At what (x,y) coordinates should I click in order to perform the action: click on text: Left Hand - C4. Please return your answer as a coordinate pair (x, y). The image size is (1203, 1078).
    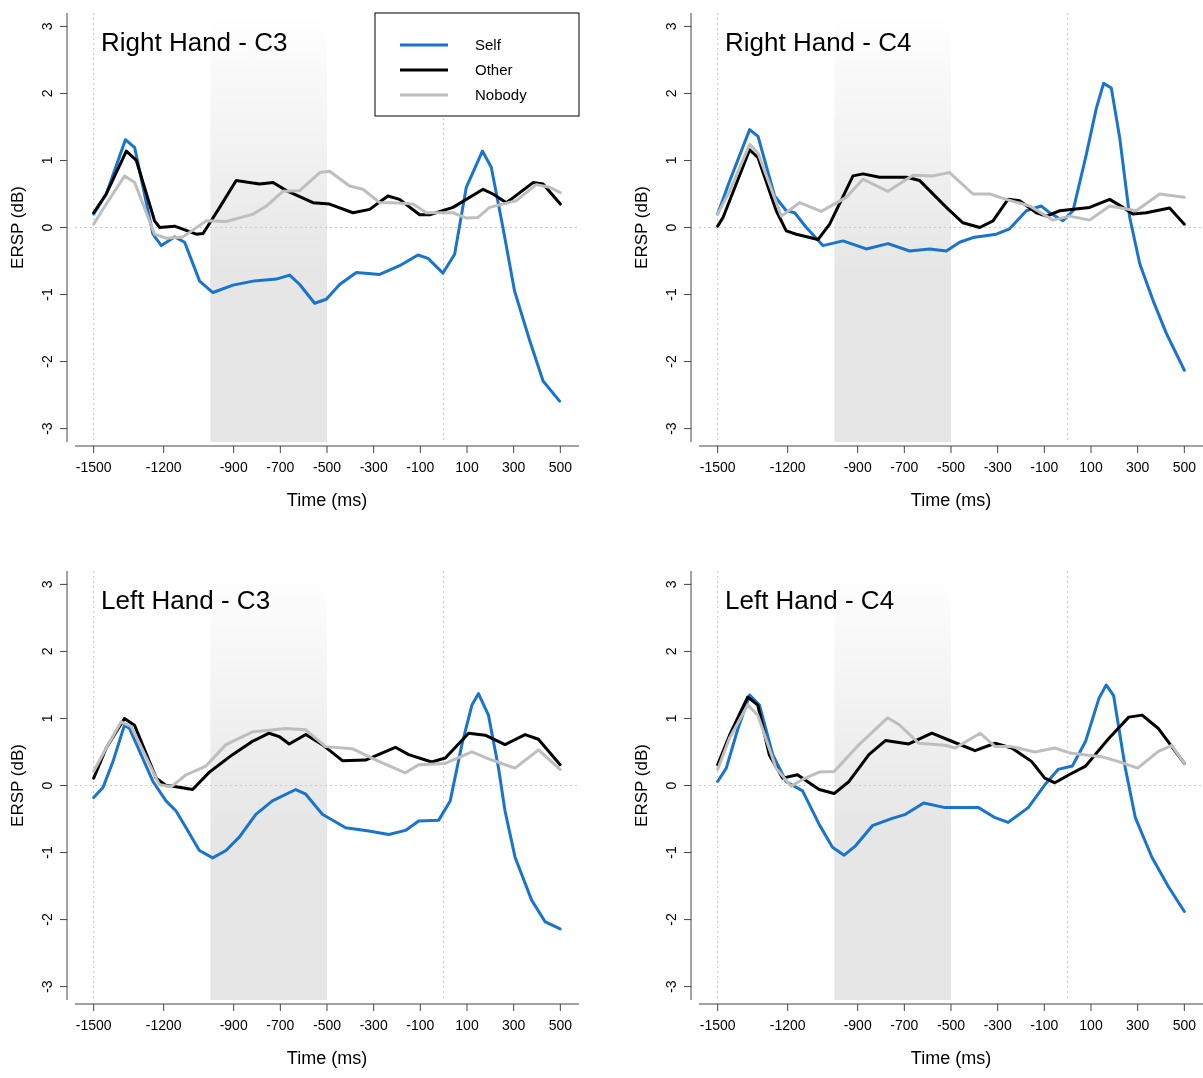
    Looking at the image, I should click on (810, 600).